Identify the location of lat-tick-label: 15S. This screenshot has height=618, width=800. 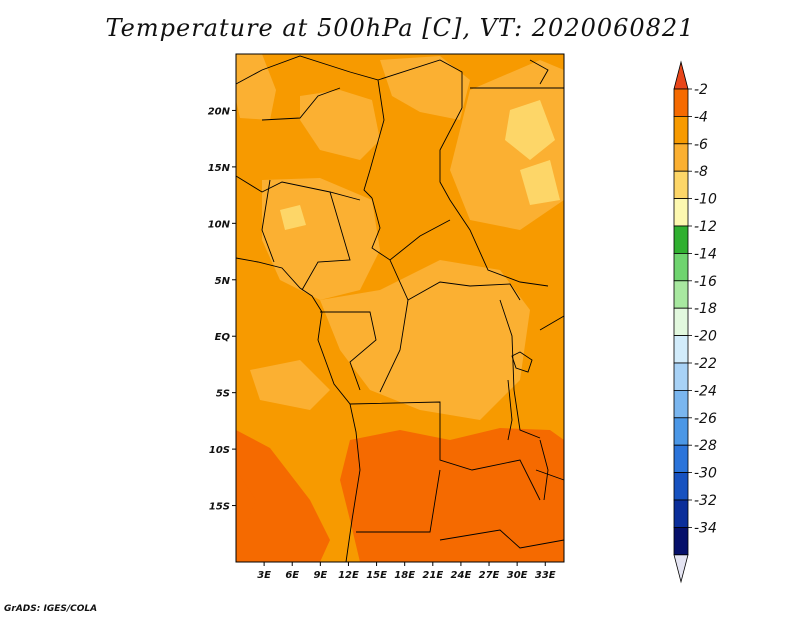
(219, 507).